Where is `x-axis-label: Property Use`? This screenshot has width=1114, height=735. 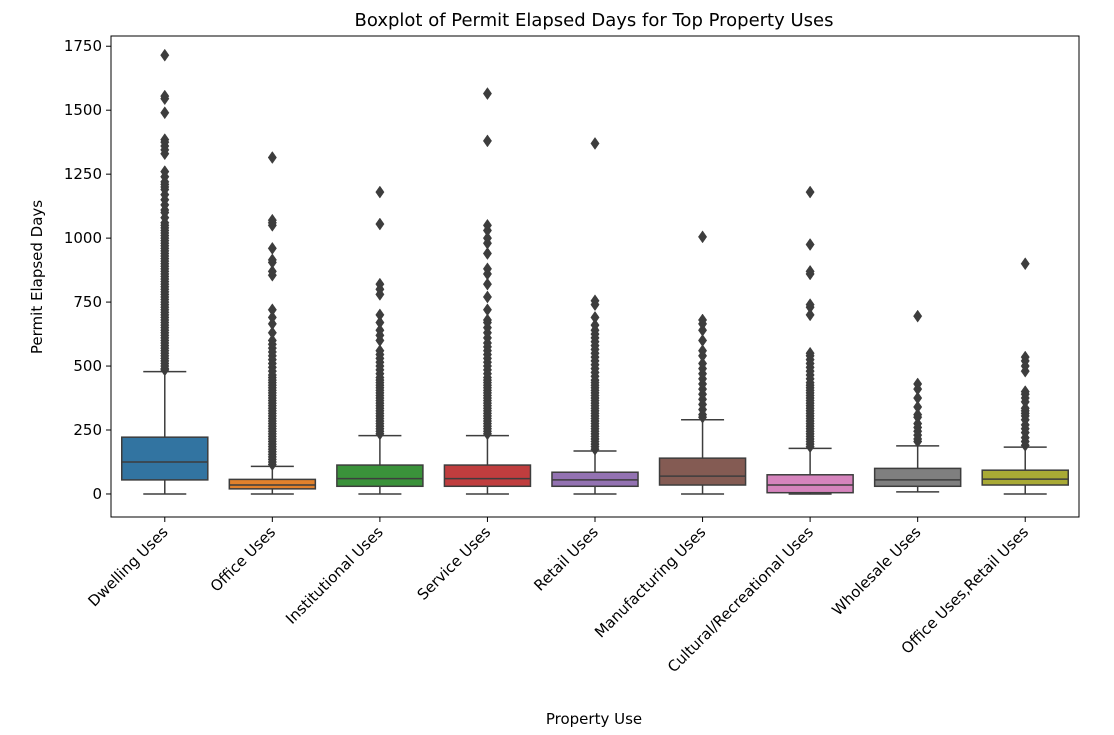 x-axis-label: Property Use is located at coordinates (594, 719).